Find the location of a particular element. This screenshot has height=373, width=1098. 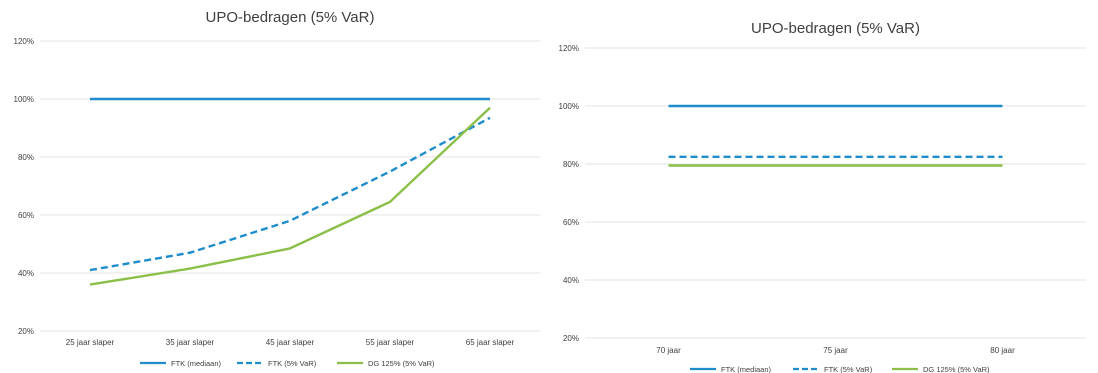

x-tick-label: 70 jaar is located at coordinates (668, 350).